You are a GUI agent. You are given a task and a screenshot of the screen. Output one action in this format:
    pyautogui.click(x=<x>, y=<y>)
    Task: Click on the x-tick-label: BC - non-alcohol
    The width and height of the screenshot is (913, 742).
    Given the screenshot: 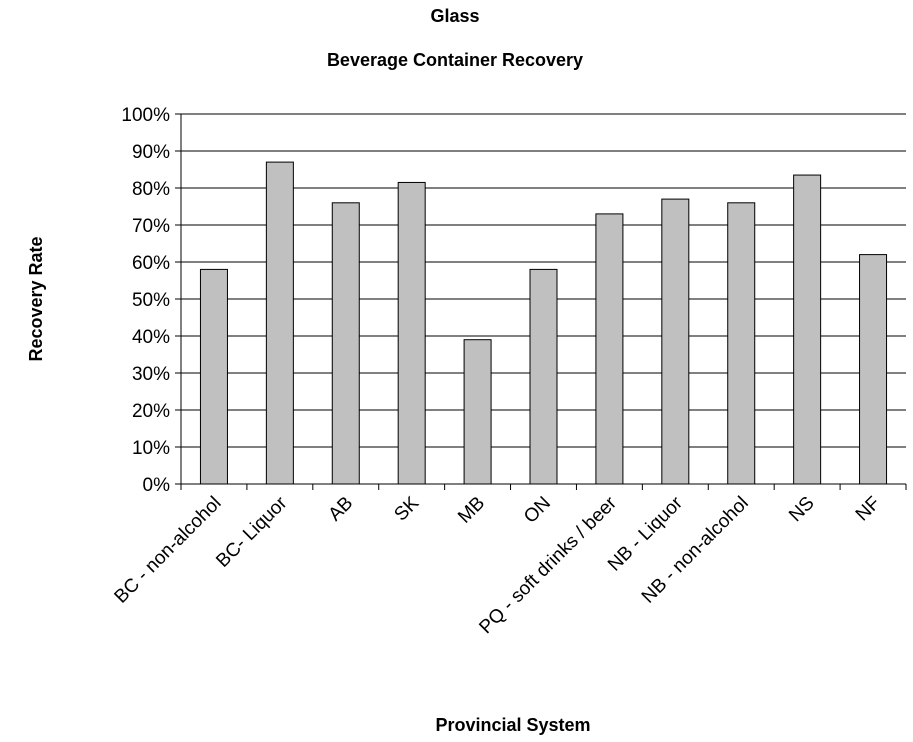 What is the action you would take?
    pyautogui.click(x=168, y=550)
    